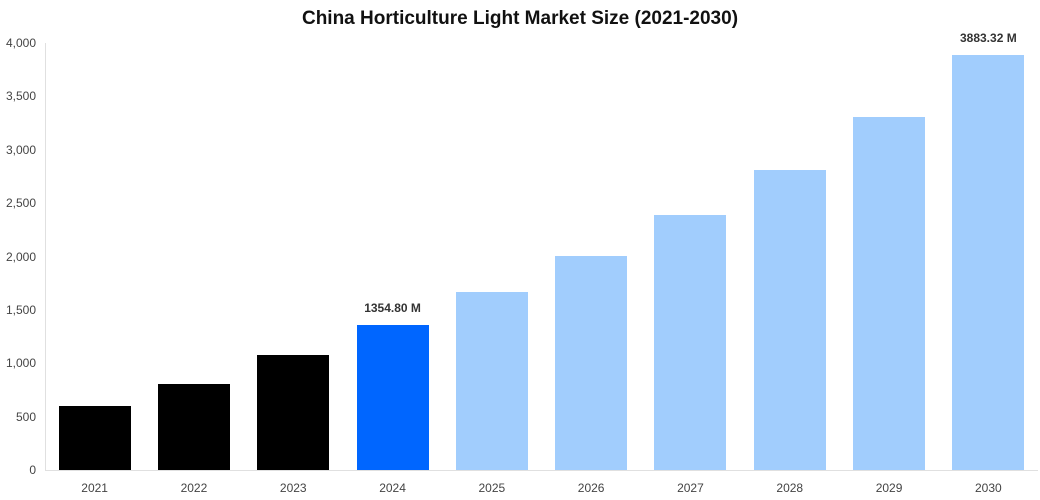  Describe the element at coordinates (193, 426) in the screenshot. I see `bar-2022` at that location.